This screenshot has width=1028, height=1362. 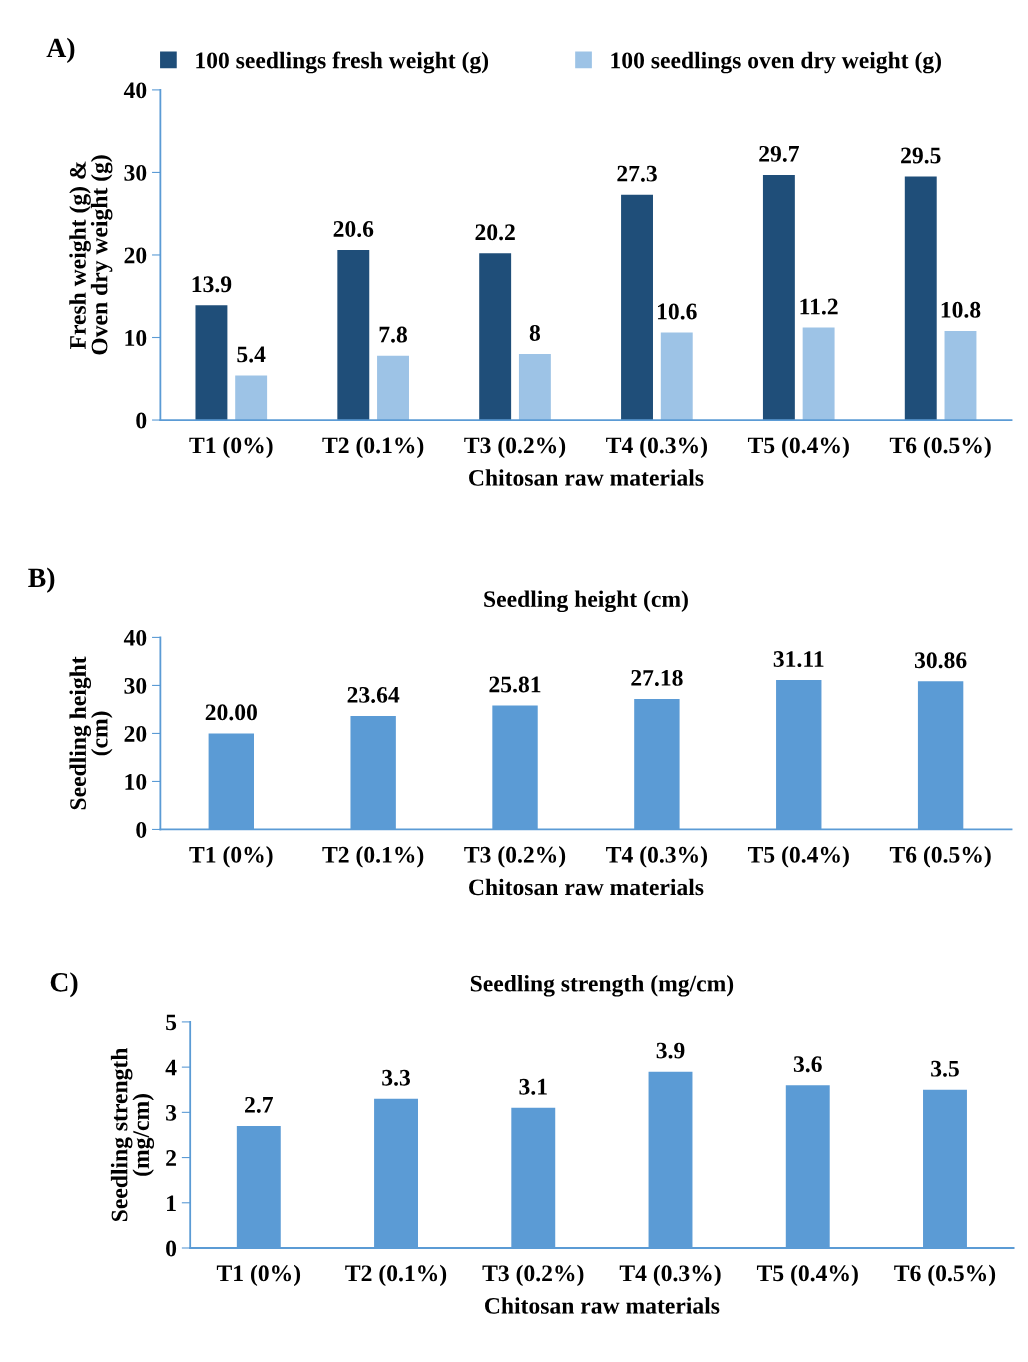 I want to click on chart-title: Seedling height (cm), so click(x=586, y=601).